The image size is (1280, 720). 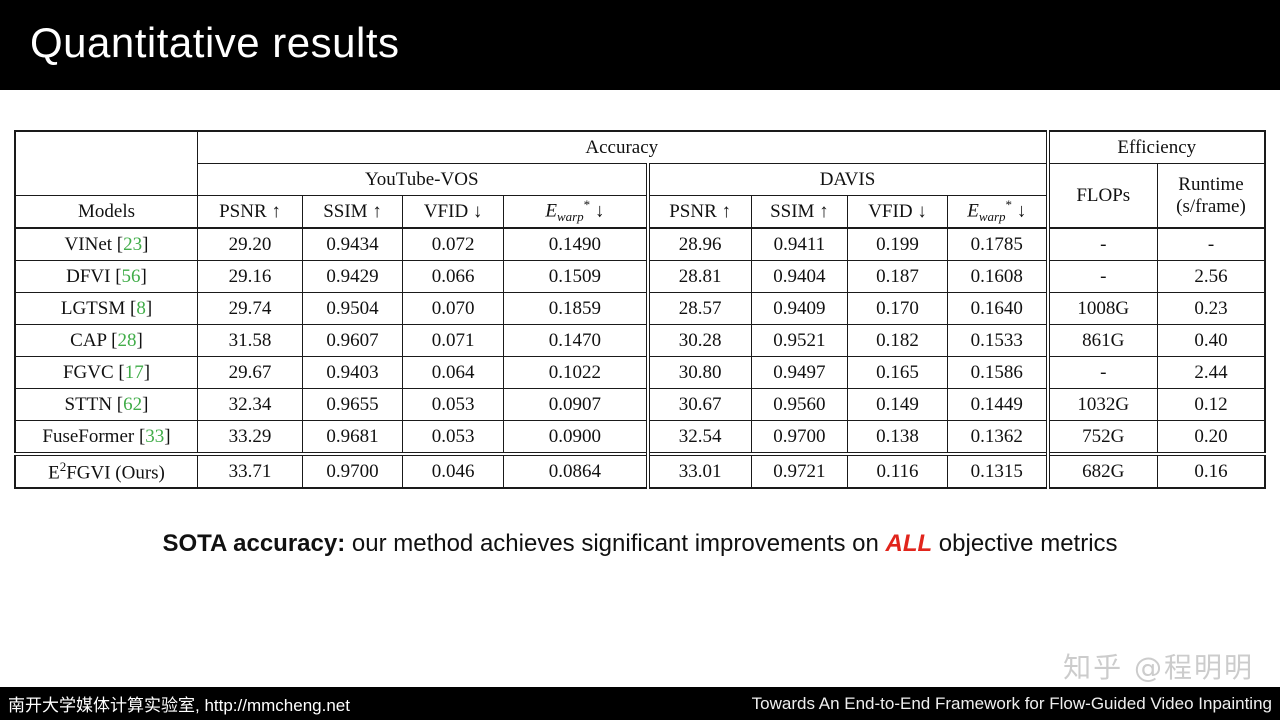 What do you see at coordinates (698, 437) in the screenshot?
I see `davis-metric-cell: 32.54` at bounding box center [698, 437].